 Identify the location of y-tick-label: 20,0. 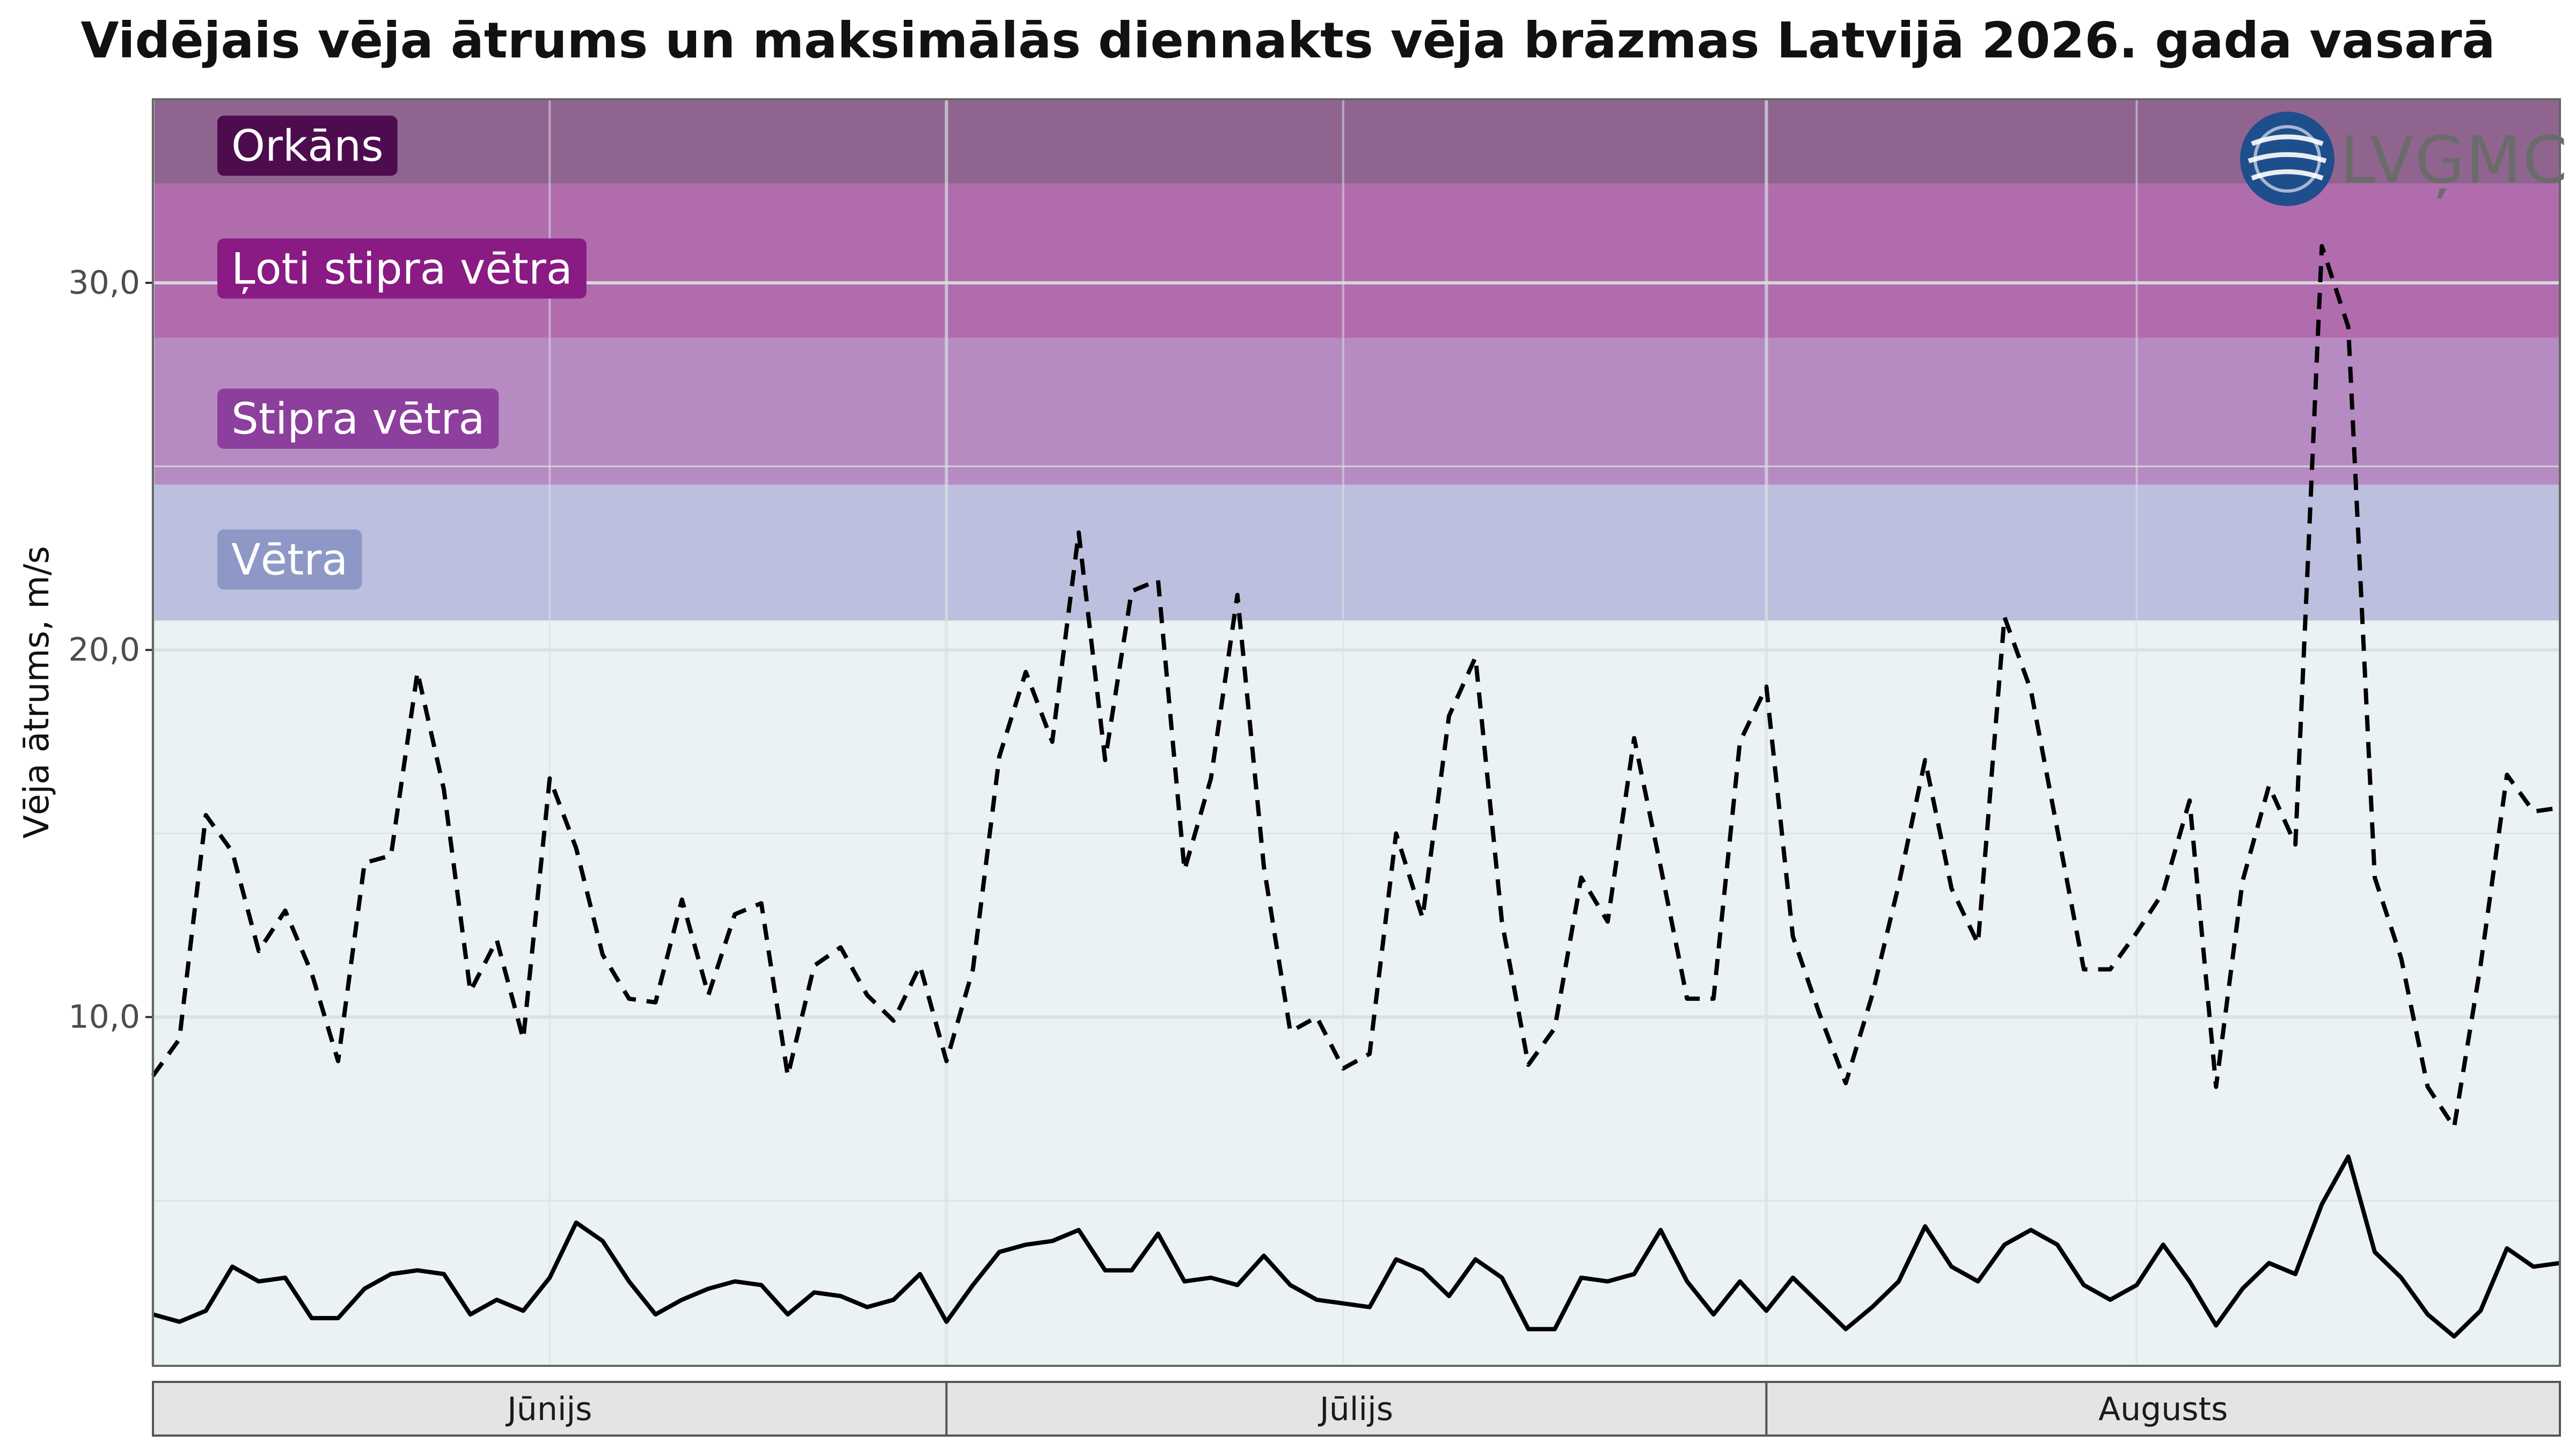
(104, 650).